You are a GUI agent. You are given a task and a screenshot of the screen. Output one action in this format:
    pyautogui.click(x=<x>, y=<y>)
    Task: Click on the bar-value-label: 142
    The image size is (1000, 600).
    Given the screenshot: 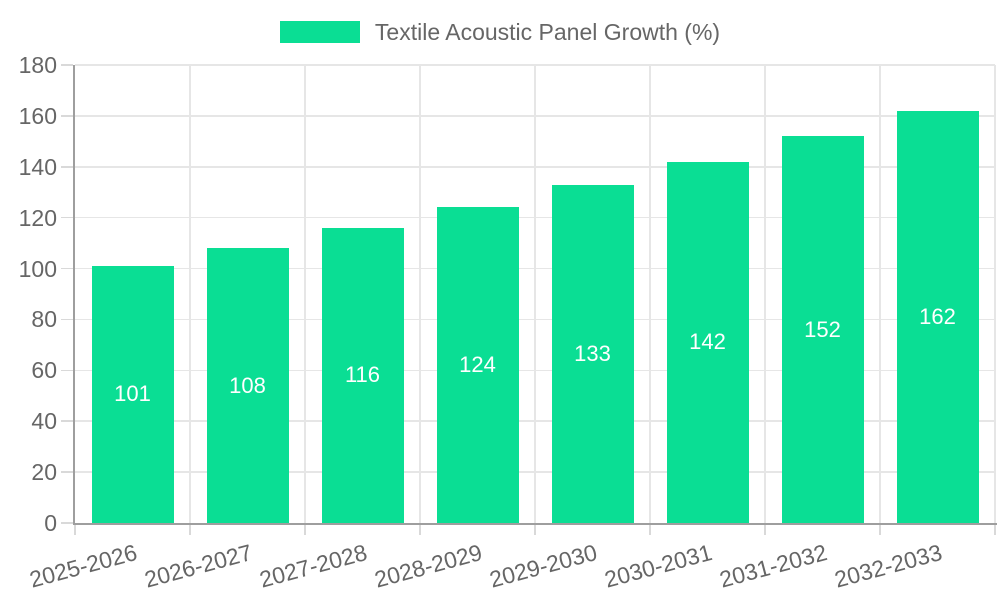 What is the action you would take?
    pyautogui.click(x=707, y=342)
    